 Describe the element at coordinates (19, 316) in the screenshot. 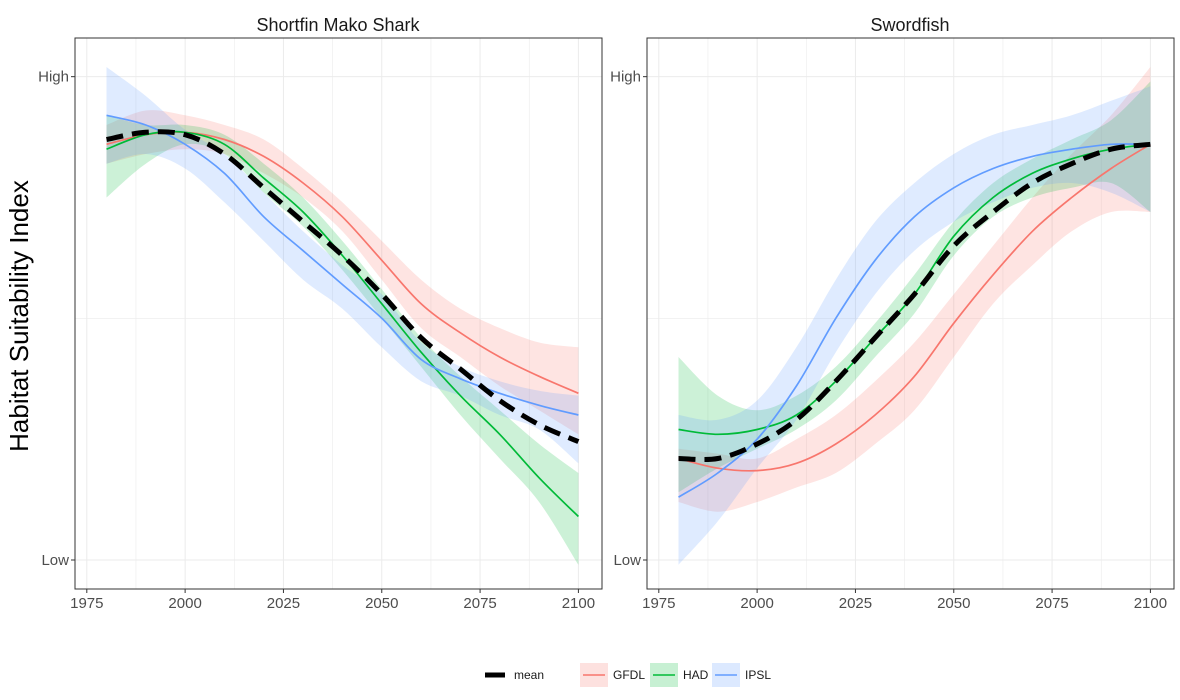

I see `y-axis-label: Habitat Suitability Index` at that location.